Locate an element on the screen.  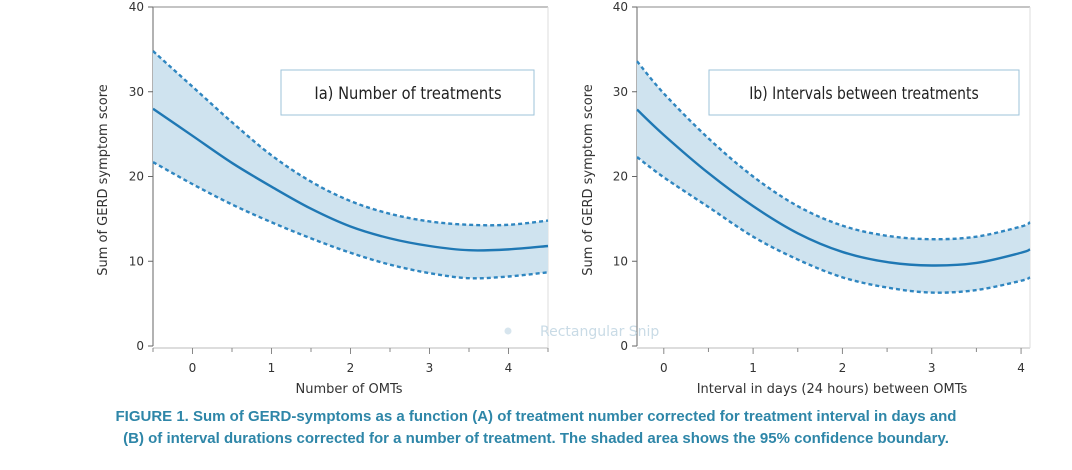
upper-ci-line is located at coordinates (833, 150).